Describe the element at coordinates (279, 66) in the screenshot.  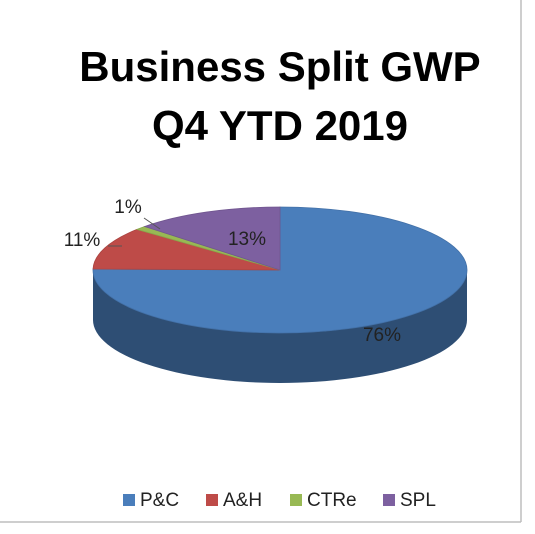
I see `chart-title: Business Split GWP` at that location.